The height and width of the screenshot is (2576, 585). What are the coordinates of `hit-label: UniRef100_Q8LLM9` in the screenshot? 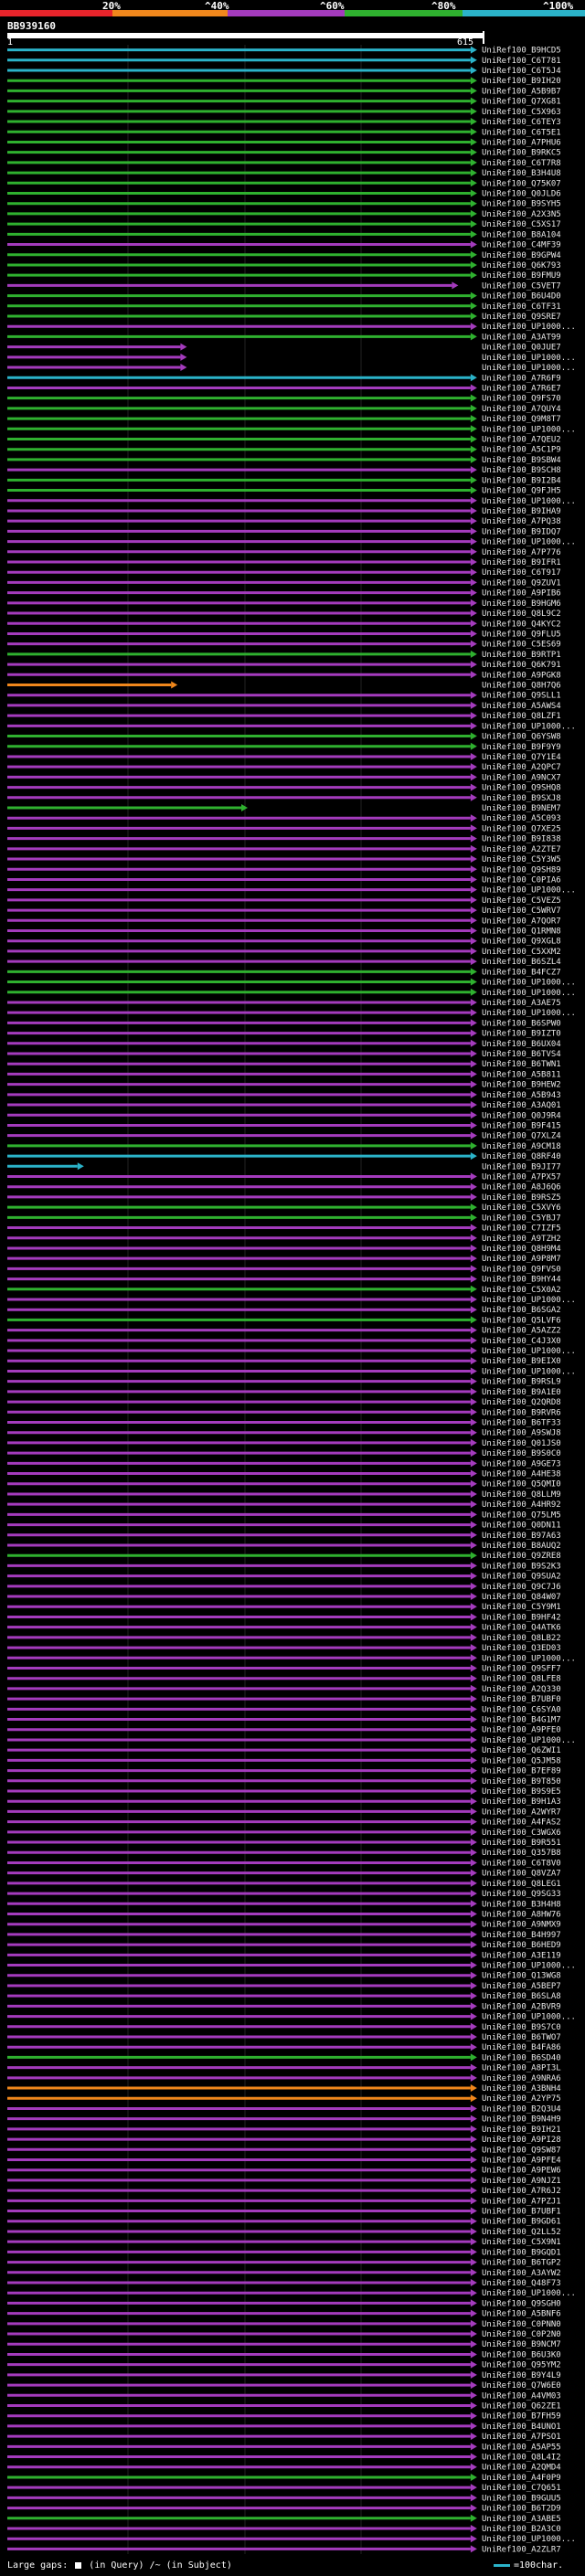 It's located at (521, 1495).